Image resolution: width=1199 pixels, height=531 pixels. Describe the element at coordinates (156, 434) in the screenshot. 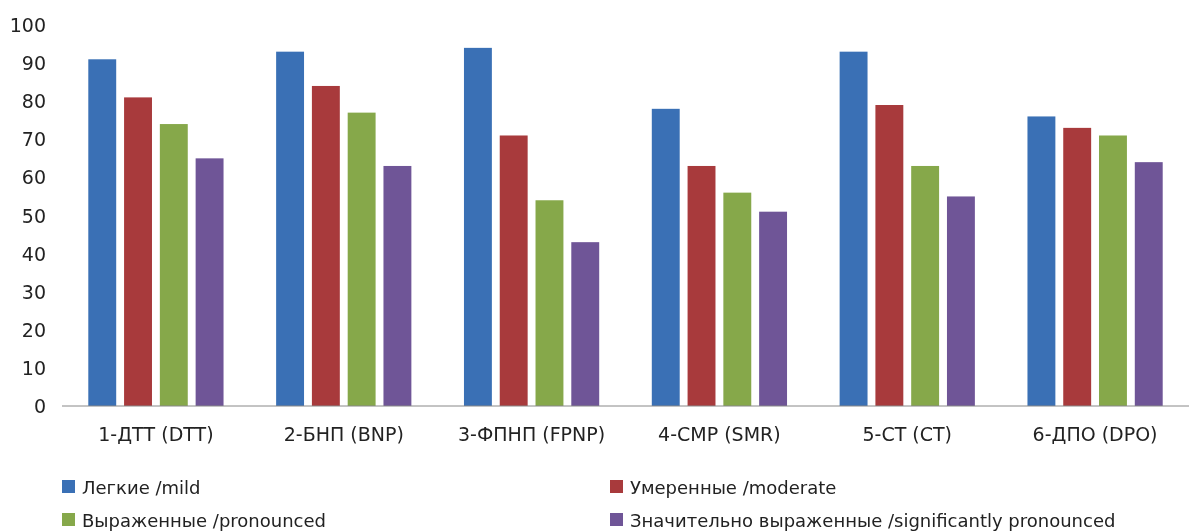

I see `x-tick-label: 1-ДТТ (DTT)` at that location.